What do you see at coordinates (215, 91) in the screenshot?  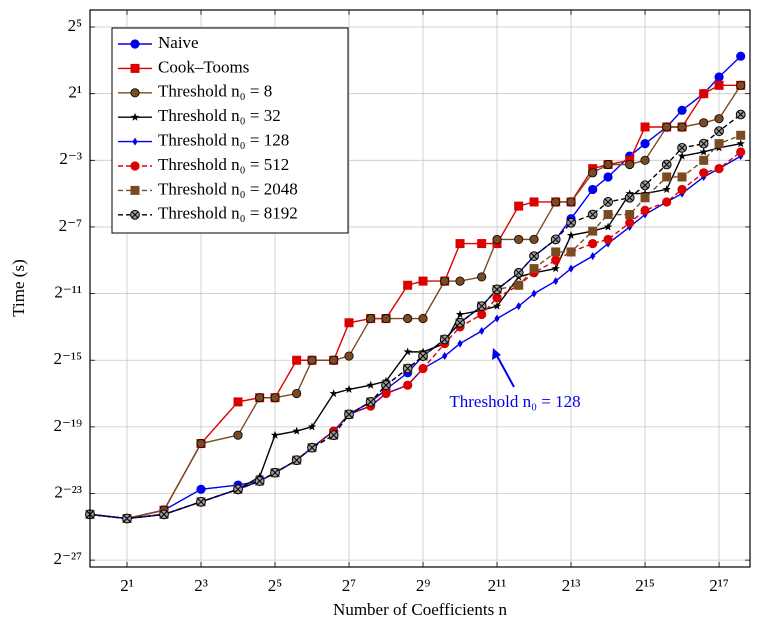 I see `legend-label: Threshold n₀ = 8` at bounding box center [215, 91].